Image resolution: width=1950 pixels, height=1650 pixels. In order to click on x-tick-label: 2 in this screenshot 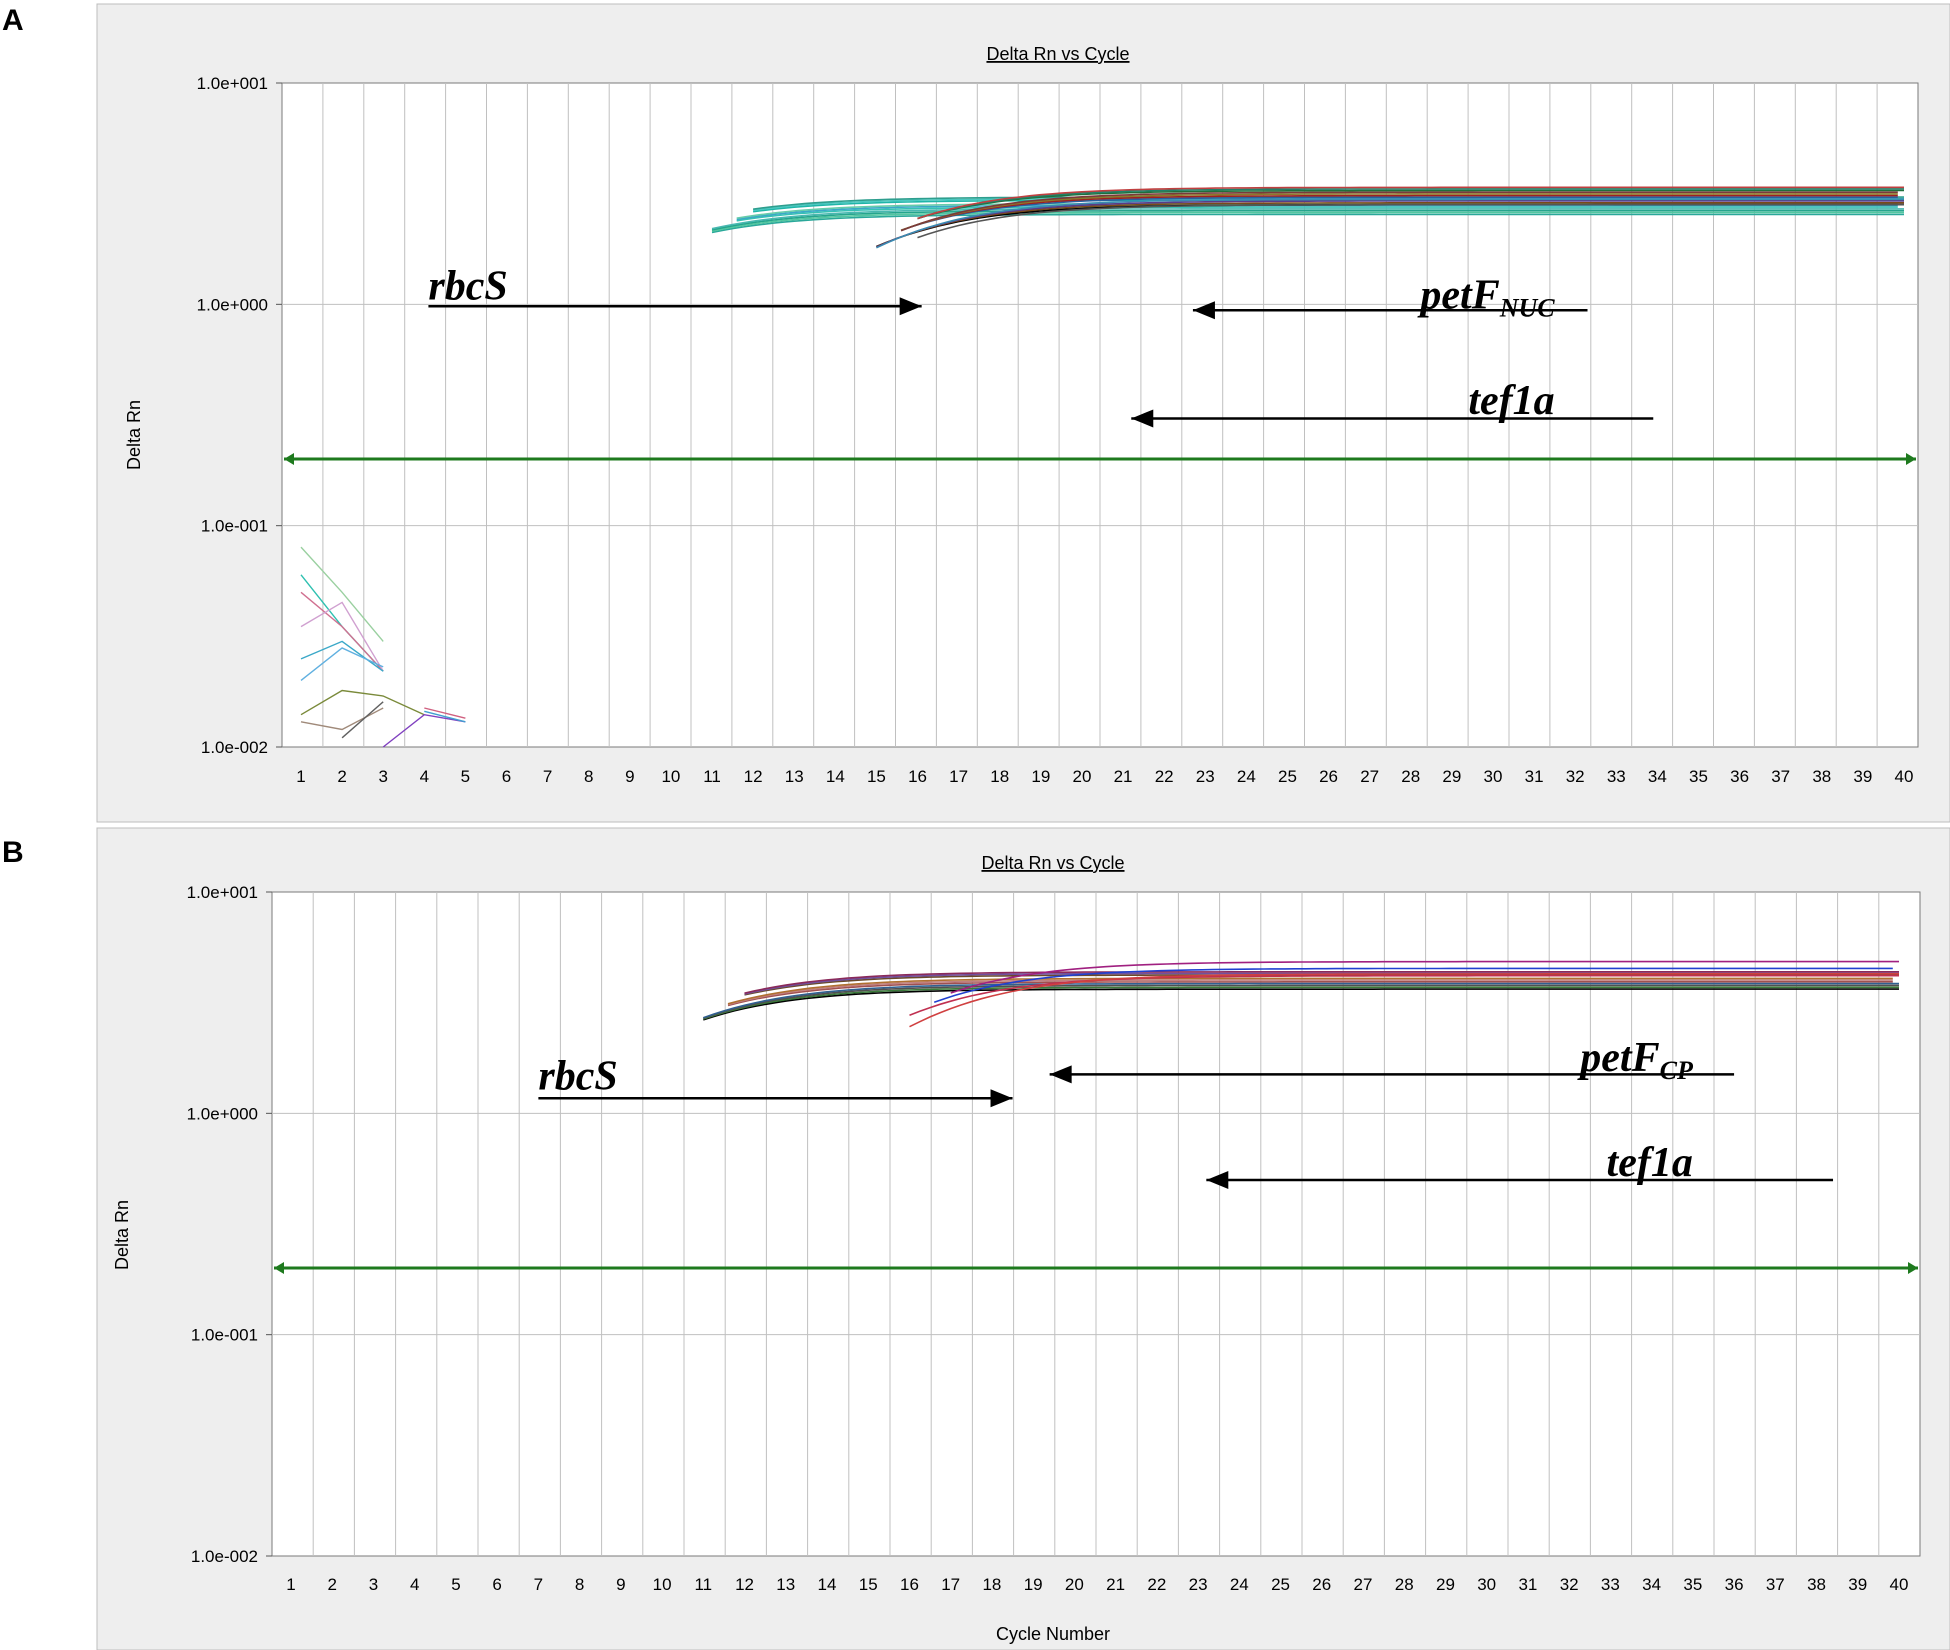, I will do `click(331, 1584)`.